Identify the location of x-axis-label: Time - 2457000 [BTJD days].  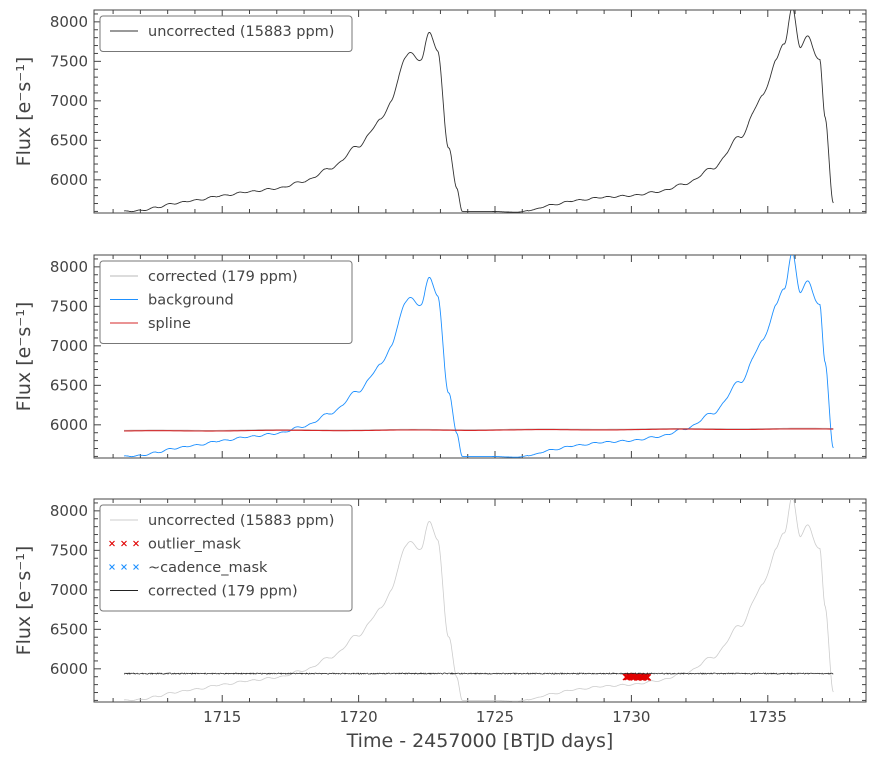
(480, 741).